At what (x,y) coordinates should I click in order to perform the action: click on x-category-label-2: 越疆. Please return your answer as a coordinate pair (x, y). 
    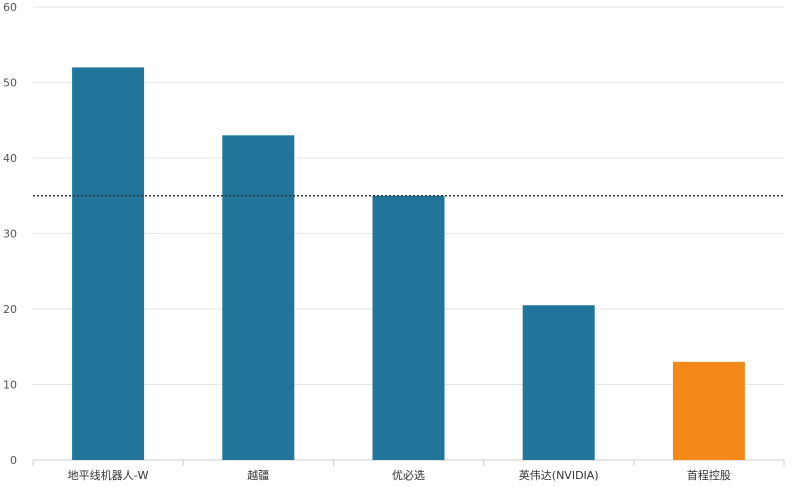
    Looking at the image, I should click on (258, 475).